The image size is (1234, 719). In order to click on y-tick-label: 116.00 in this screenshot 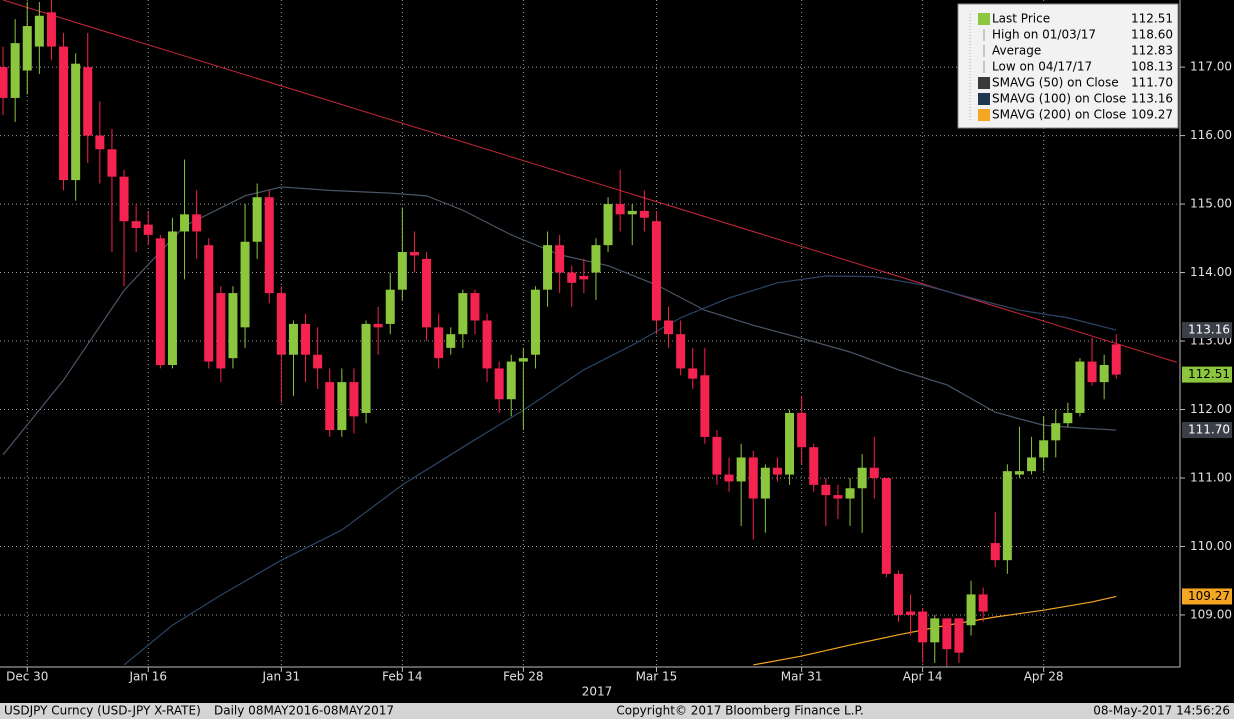, I will do `click(1211, 135)`.